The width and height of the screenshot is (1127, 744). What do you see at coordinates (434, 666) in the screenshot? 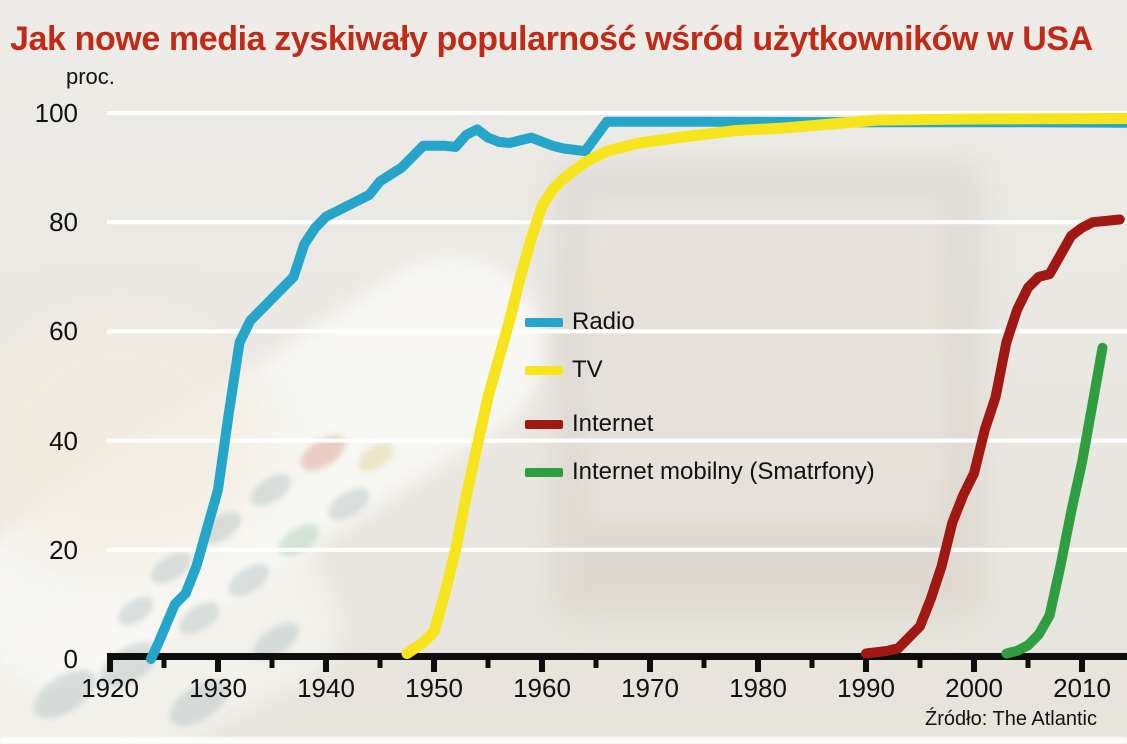
I see `x-axis-tick-1950` at bounding box center [434, 666].